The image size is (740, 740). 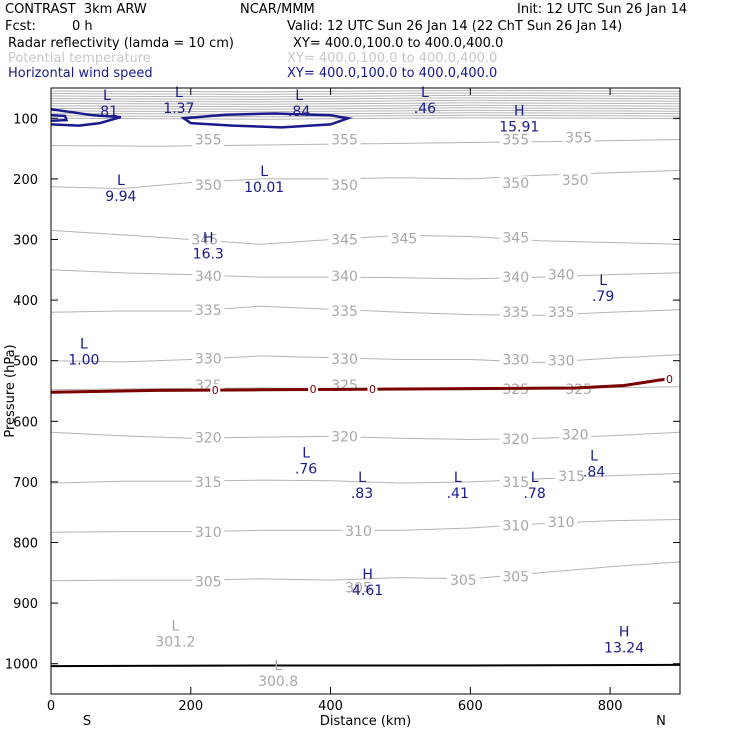 What do you see at coordinates (277, 9) in the screenshot?
I see `organization: NCAR/MMM` at bounding box center [277, 9].